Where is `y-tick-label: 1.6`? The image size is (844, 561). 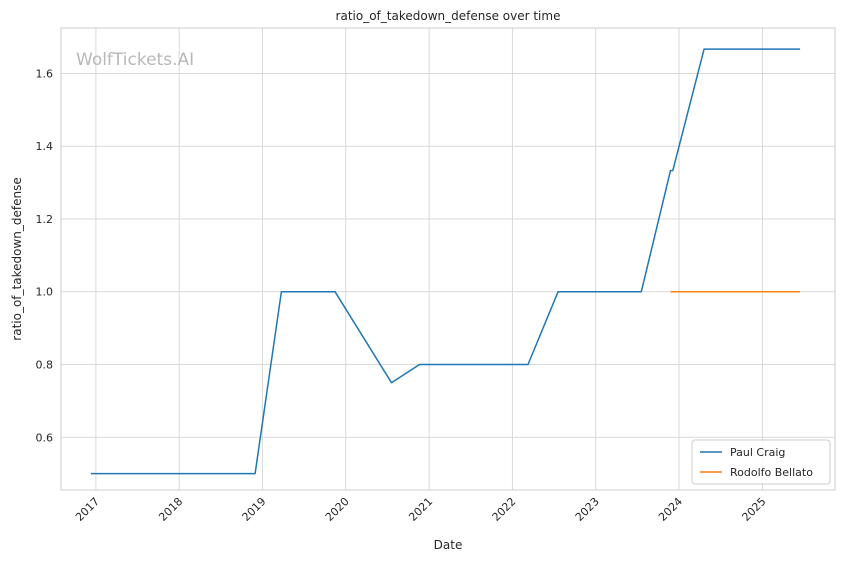
y-tick-label: 1.6 is located at coordinates (45, 73).